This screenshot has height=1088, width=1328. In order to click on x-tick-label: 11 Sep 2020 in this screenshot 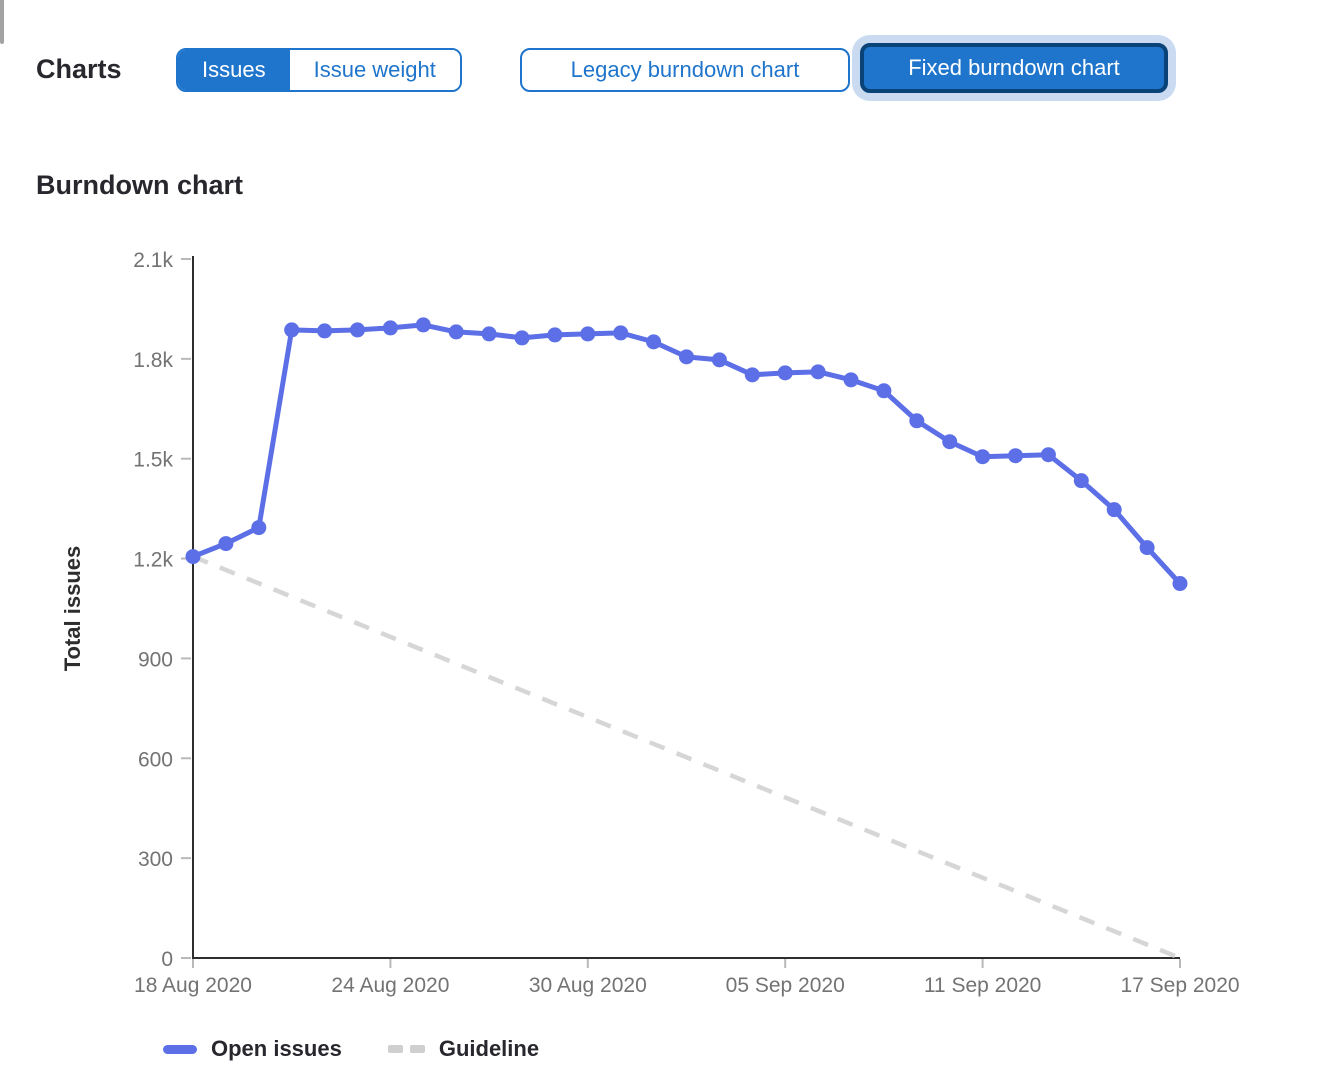, I will do `click(983, 985)`.